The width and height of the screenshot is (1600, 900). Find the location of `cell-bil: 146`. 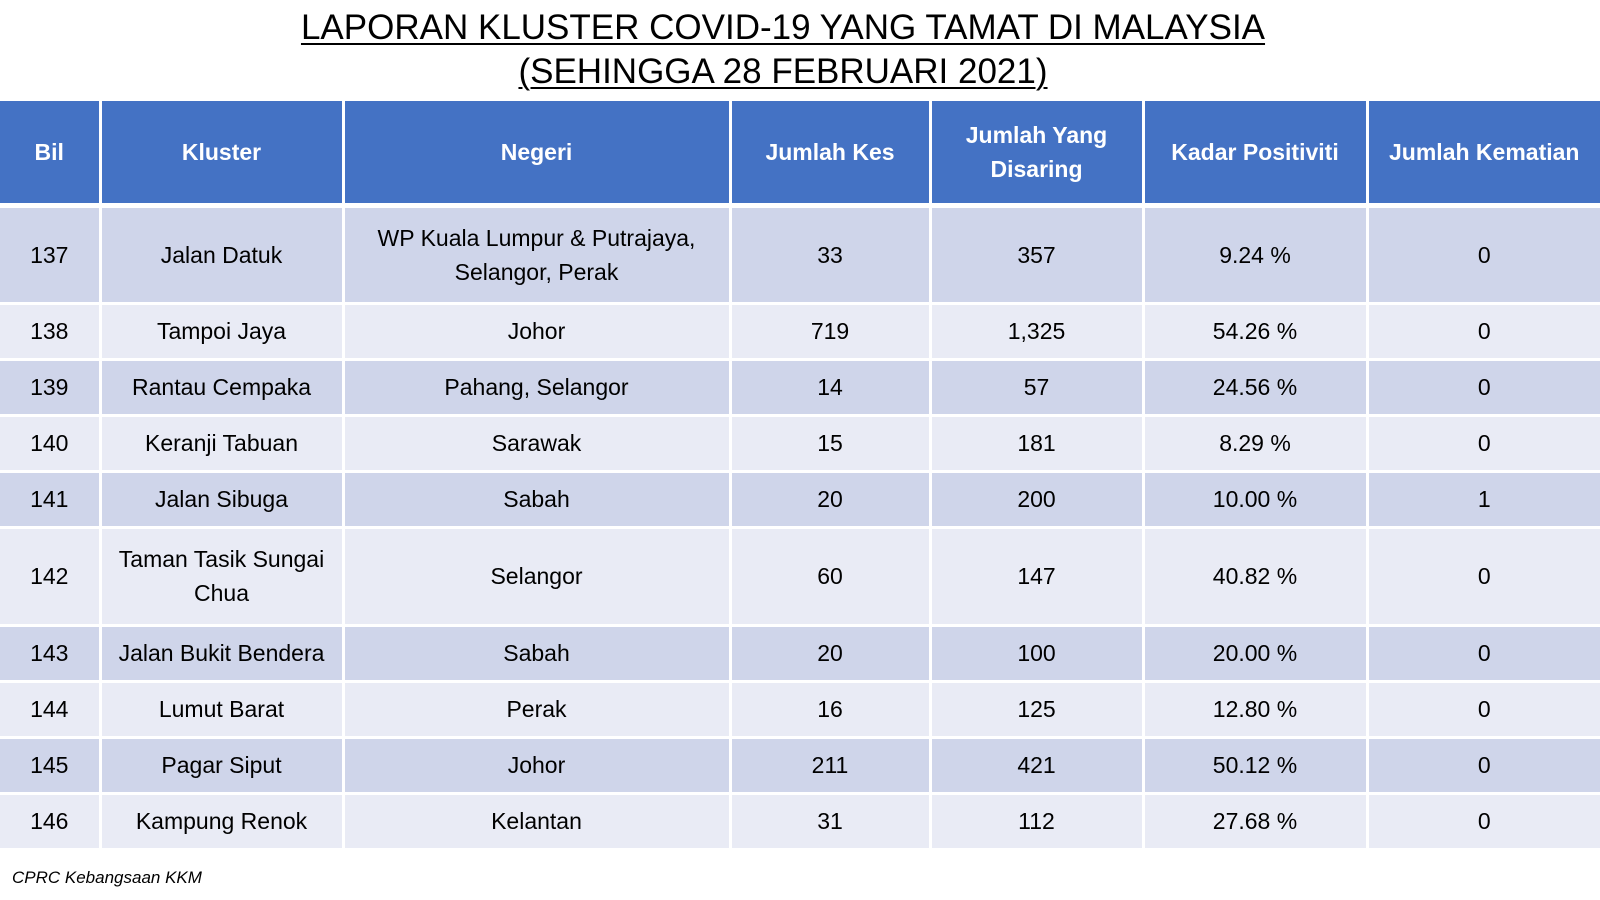

cell-bil: 146 is located at coordinates (51, 822).